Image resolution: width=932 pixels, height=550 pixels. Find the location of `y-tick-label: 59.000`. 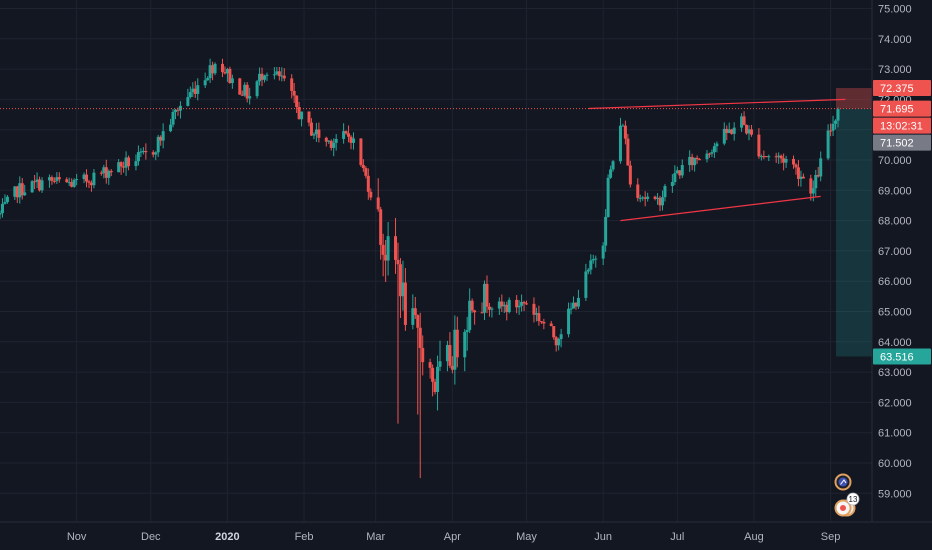

y-tick-label: 59.000 is located at coordinates (895, 494).